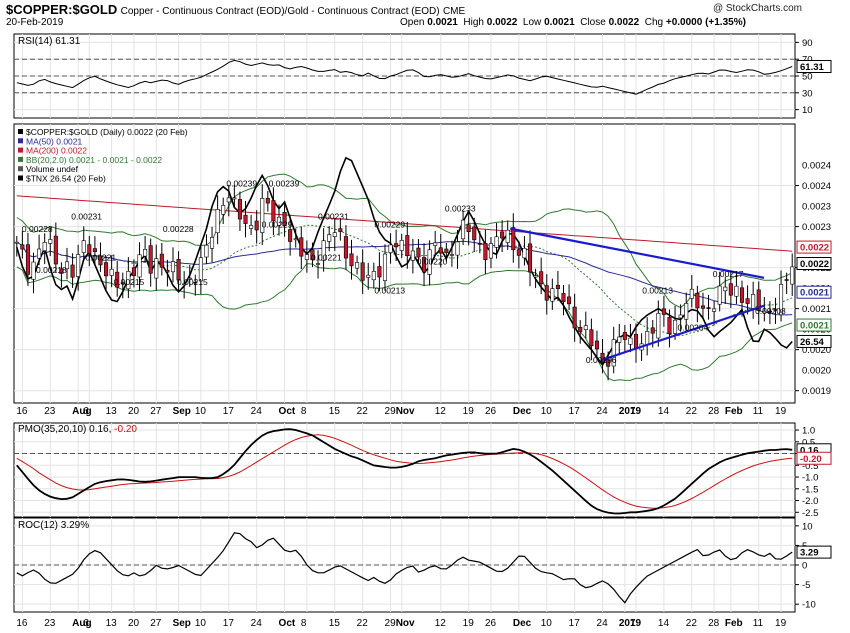 Image resolution: width=850 pixels, height=633 pixels. Describe the element at coordinates (630, 411) in the screenshot. I see `x-tick-label: 2019` at that location.